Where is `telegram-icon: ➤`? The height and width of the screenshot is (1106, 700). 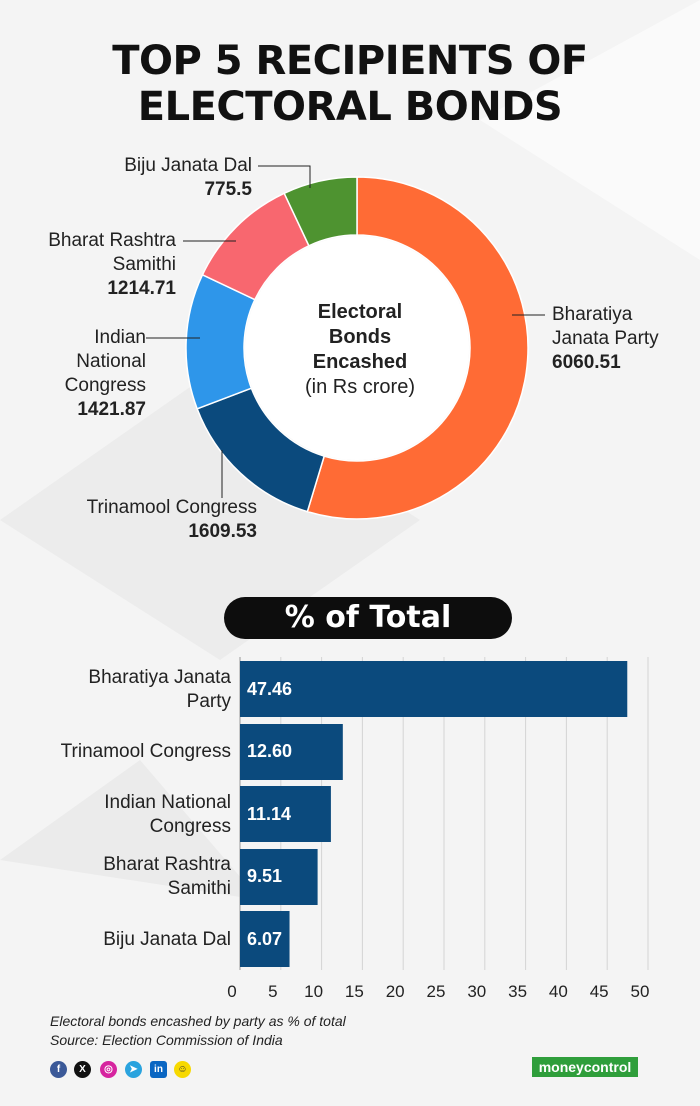
telegram-icon: ➤ is located at coordinates (133, 1069).